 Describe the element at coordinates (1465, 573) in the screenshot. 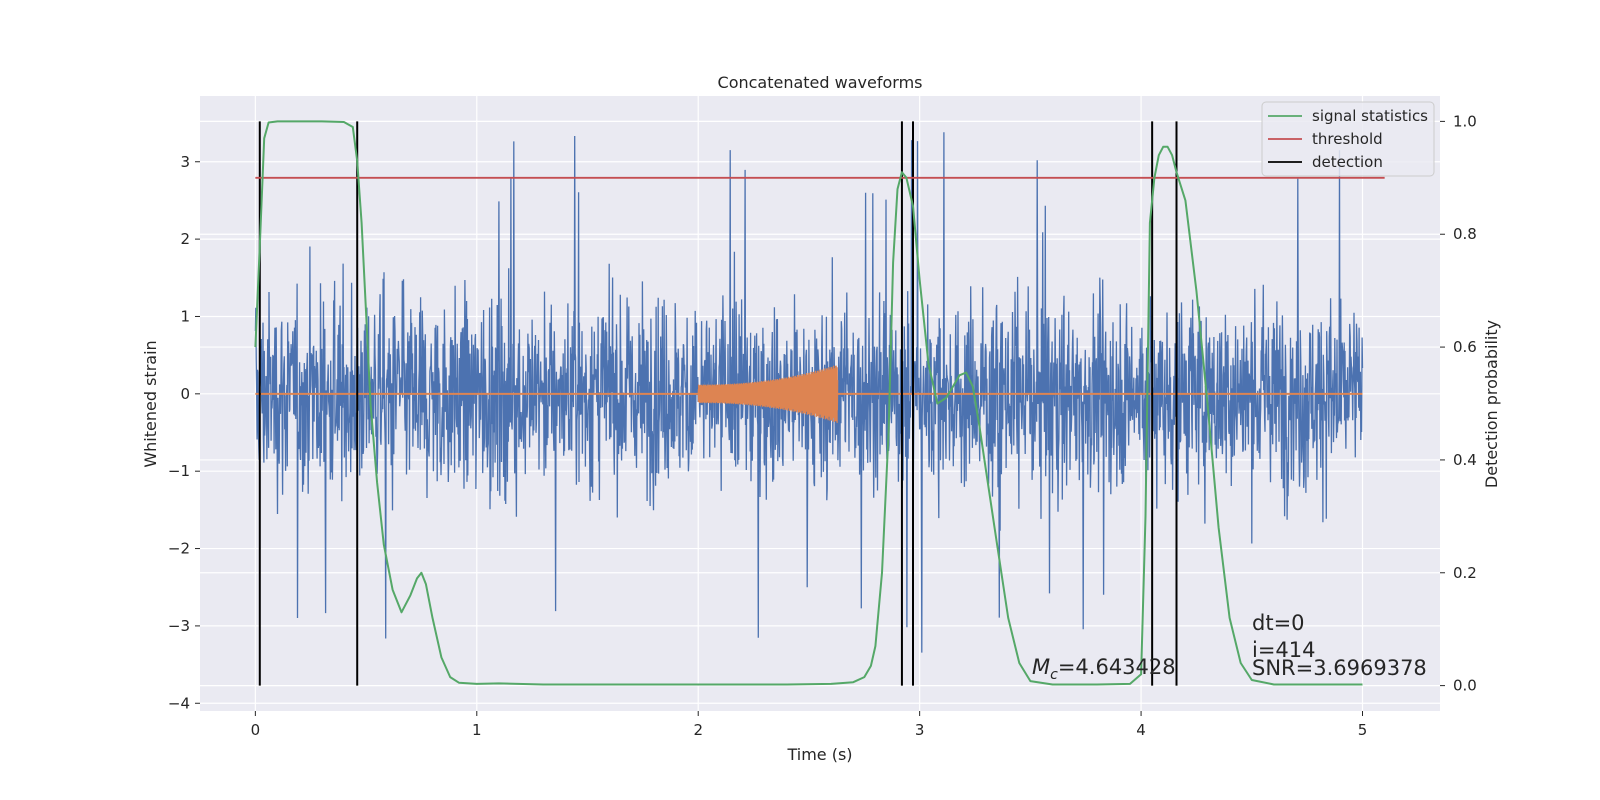

I see `y2-tick-label: 0.2` at that location.